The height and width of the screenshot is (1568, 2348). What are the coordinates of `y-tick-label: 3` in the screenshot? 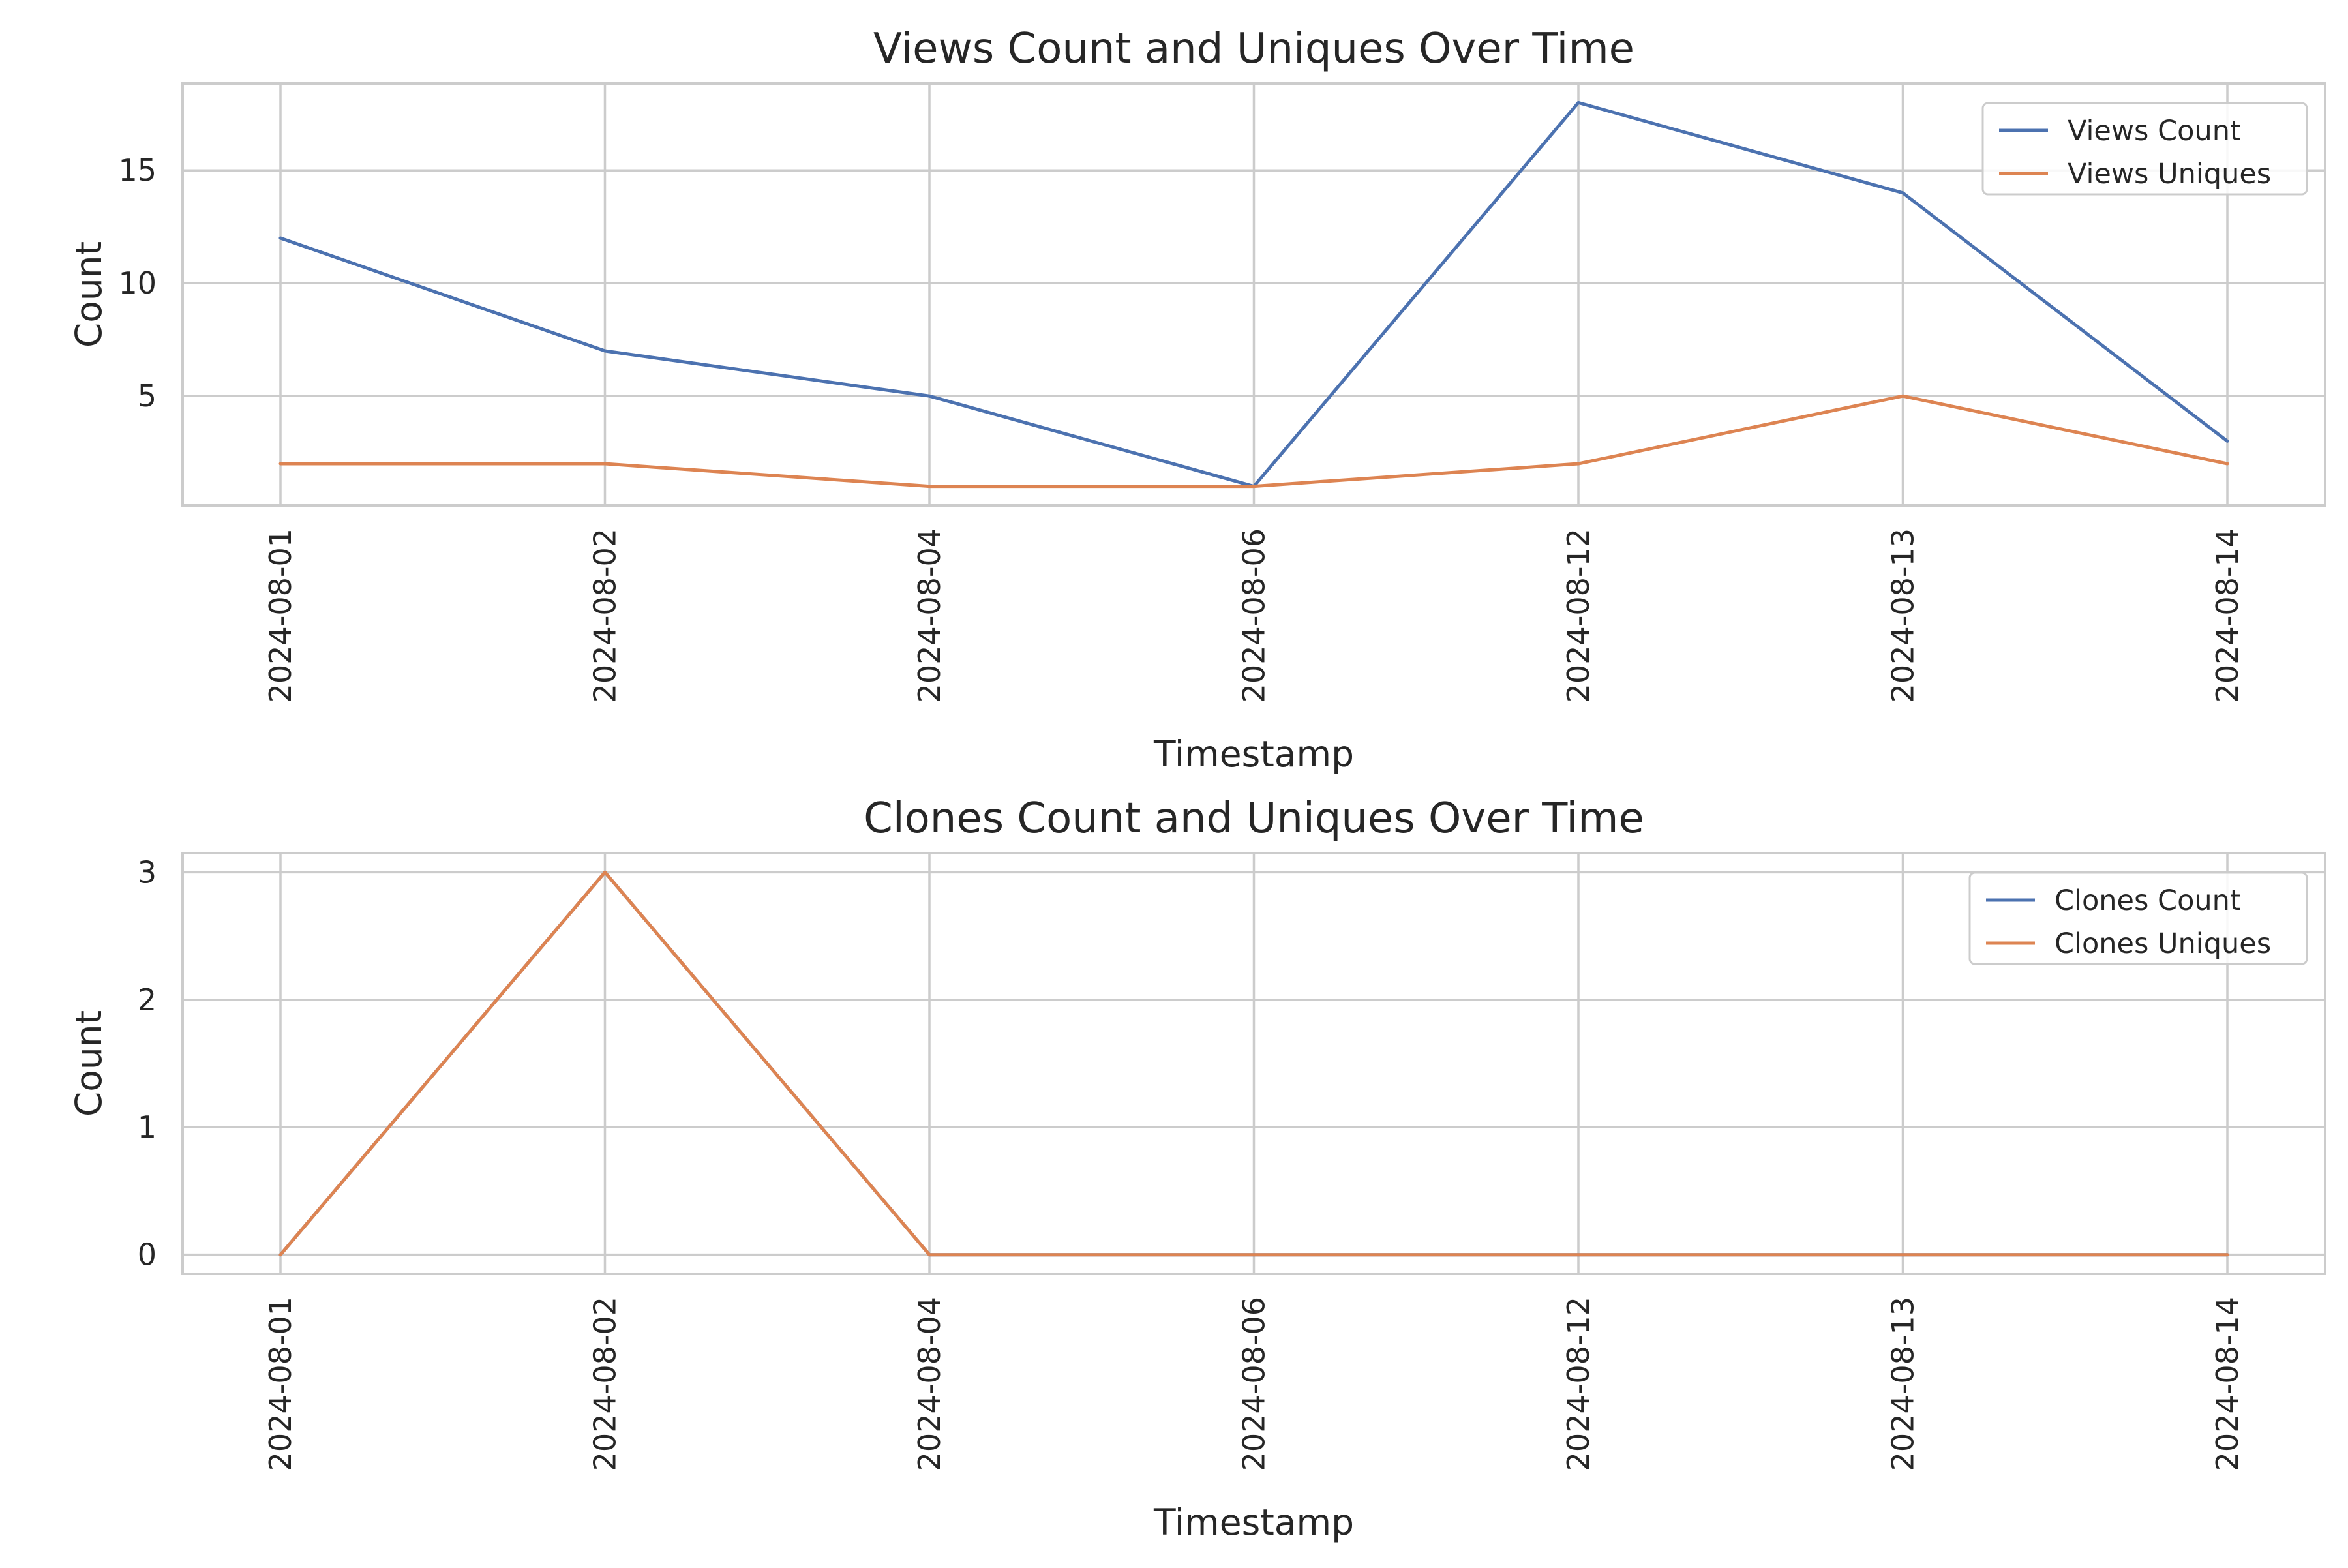 It's located at (148, 872).